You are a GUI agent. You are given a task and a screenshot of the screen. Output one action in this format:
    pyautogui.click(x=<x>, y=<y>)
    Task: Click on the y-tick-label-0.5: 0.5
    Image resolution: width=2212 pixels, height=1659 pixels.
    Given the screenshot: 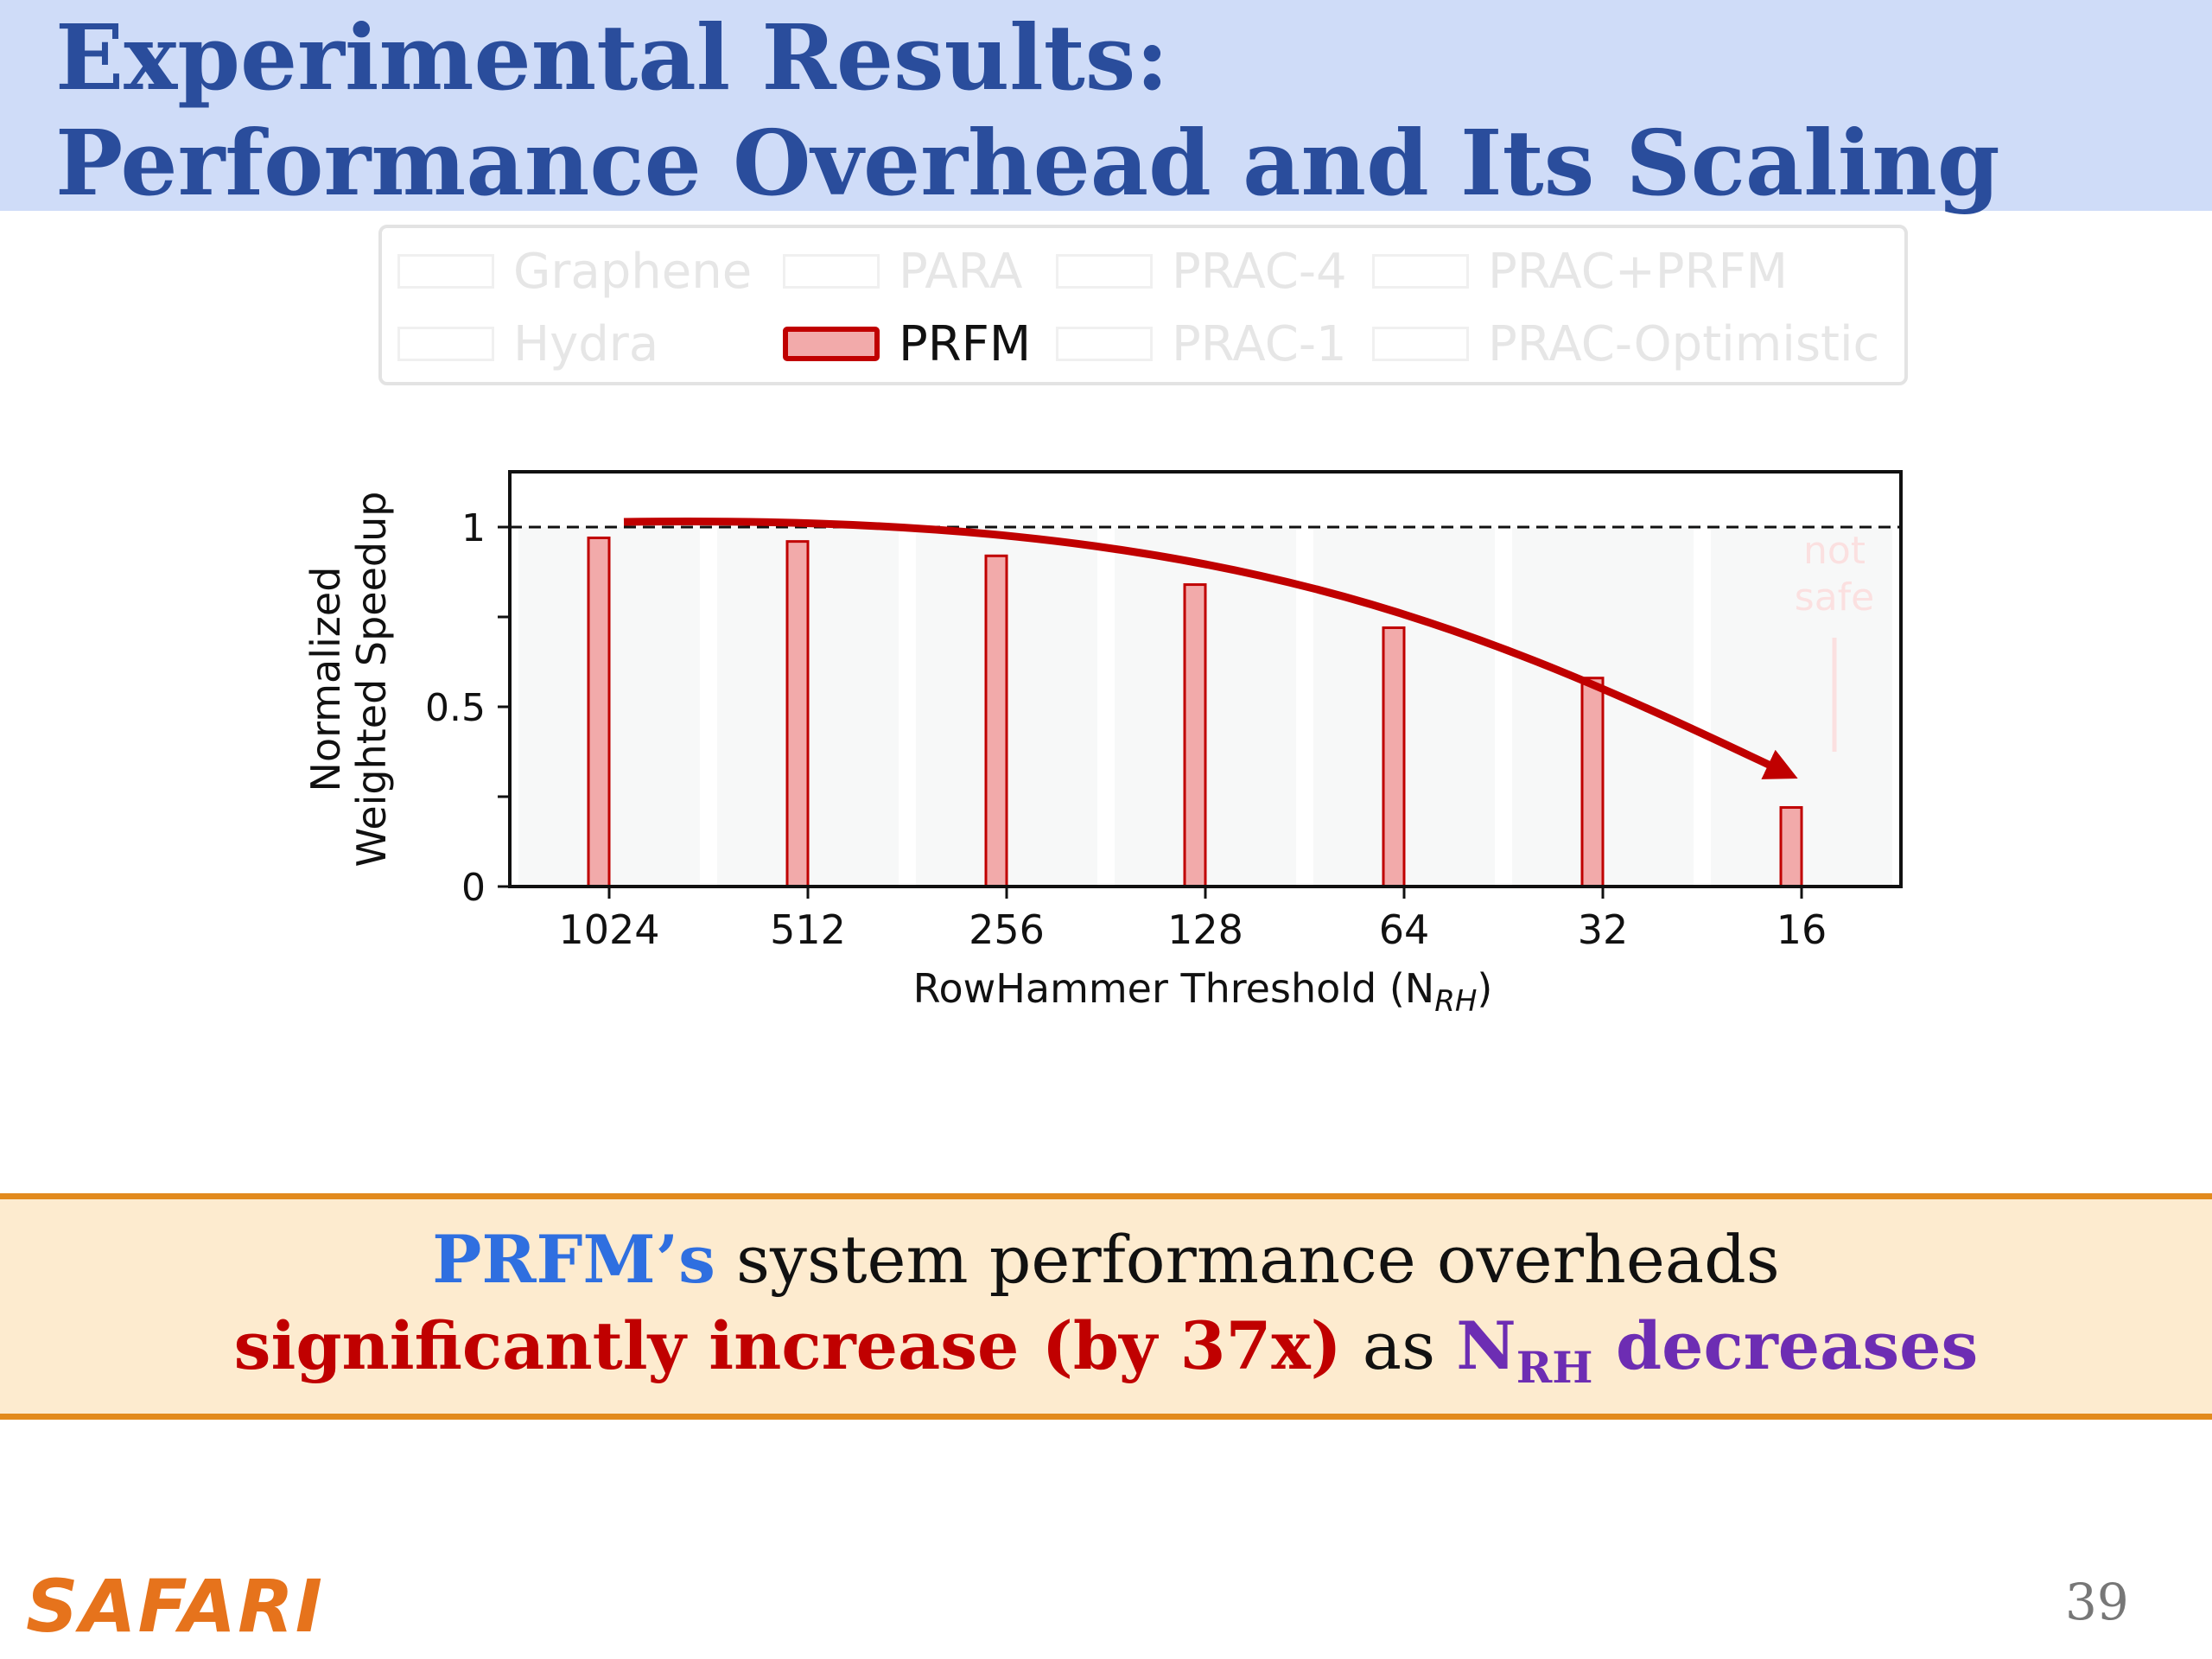 What is the action you would take?
    pyautogui.click(x=455, y=708)
    